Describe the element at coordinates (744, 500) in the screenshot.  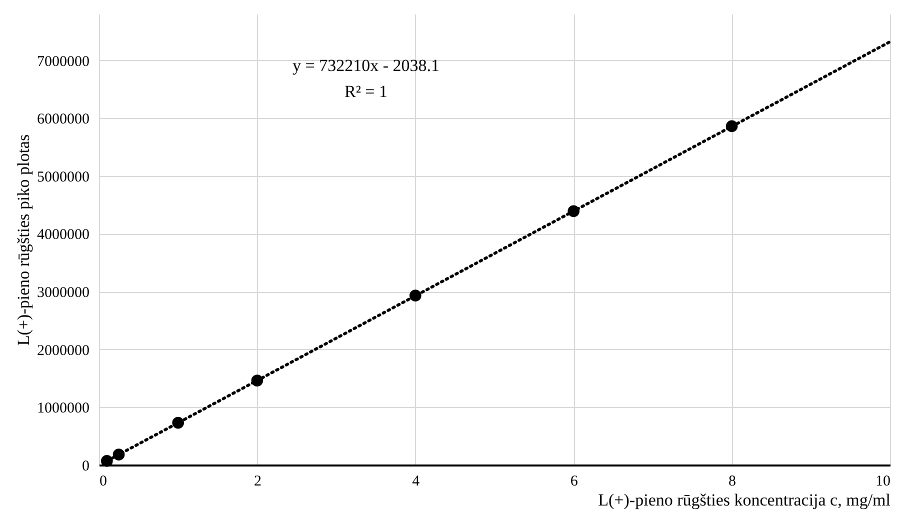
I see `x-axis-title: L(+)-pieno rūgšties koncentracija c, mg/ml` at that location.